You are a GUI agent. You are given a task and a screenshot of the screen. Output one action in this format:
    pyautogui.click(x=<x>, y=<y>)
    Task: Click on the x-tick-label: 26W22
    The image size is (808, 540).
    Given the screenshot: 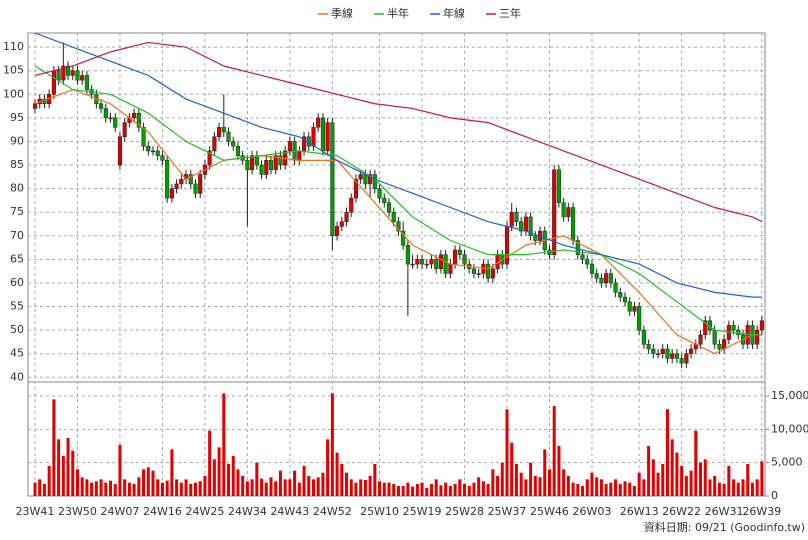 What is the action you would take?
    pyautogui.click(x=681, y=511)
    